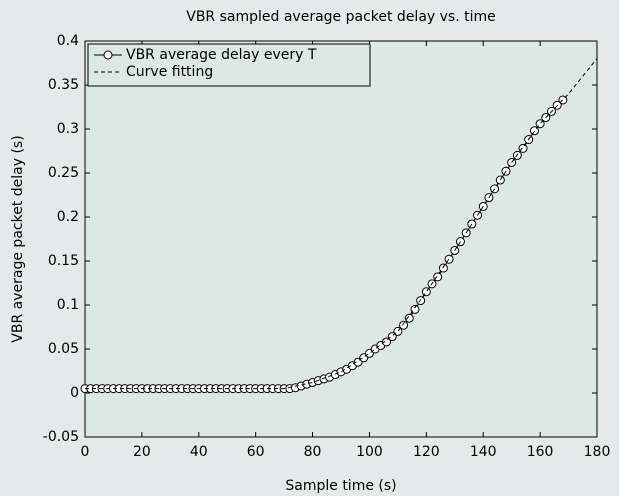  What do you see at coordinates (483, 452) in the screenshot?
I see `x-tick-label: 140` at bounding box center [483, 452].